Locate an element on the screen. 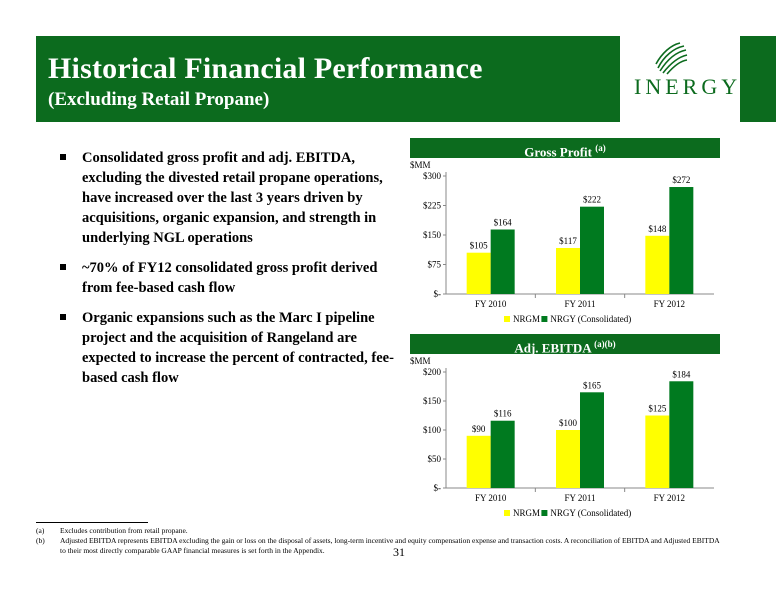 This screenshot has width=776, height=600. page-title: Historical Financial Performance is located at coordinates (265, 68).